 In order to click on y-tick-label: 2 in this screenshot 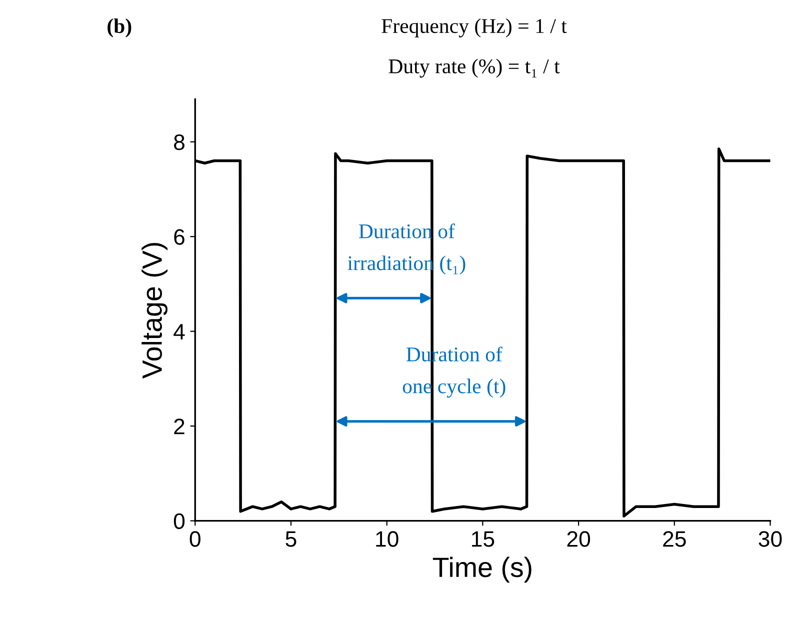, I will do `click(179, 426)`.